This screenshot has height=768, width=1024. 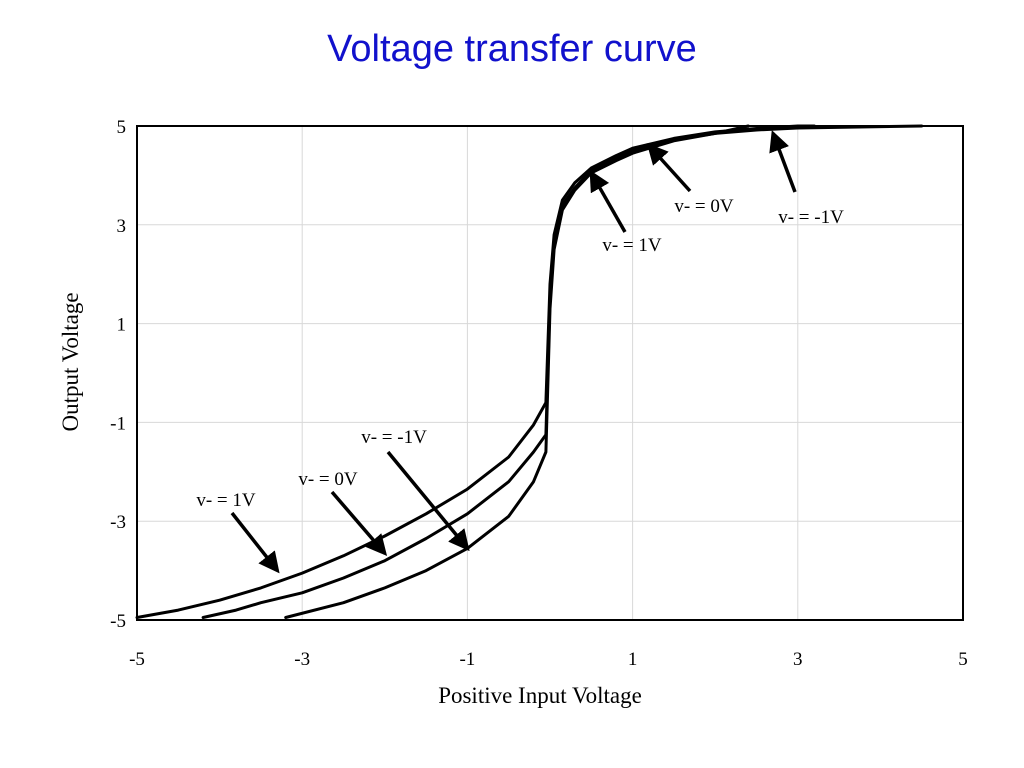 I want to click on y-tick-label: 1, so click(x=122, y=325).